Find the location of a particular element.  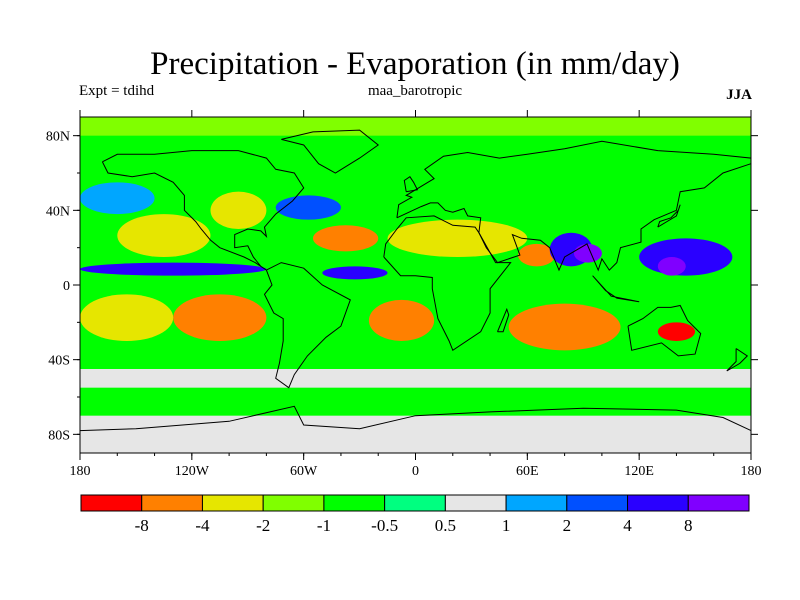

region-s-indian-dry is located at coordinates (564, 327).